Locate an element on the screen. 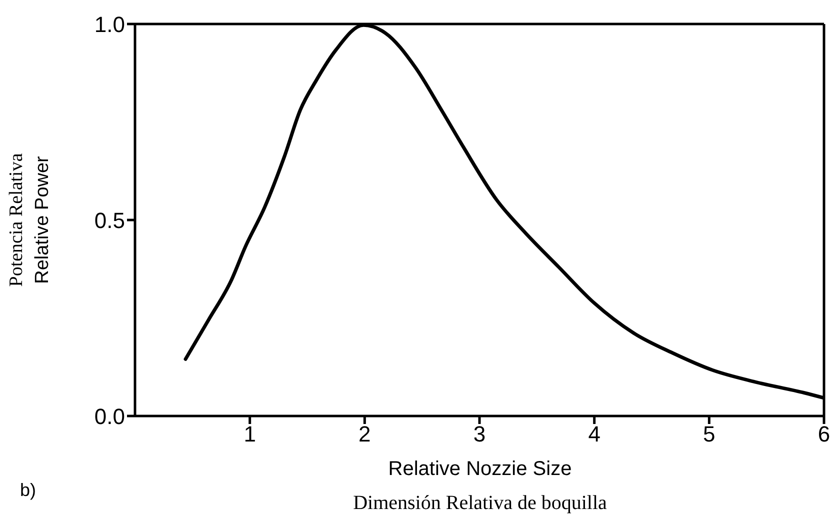 This screenshot has width=838, height=529. x-tick-label: 6 is located at coordinates (824, 434).